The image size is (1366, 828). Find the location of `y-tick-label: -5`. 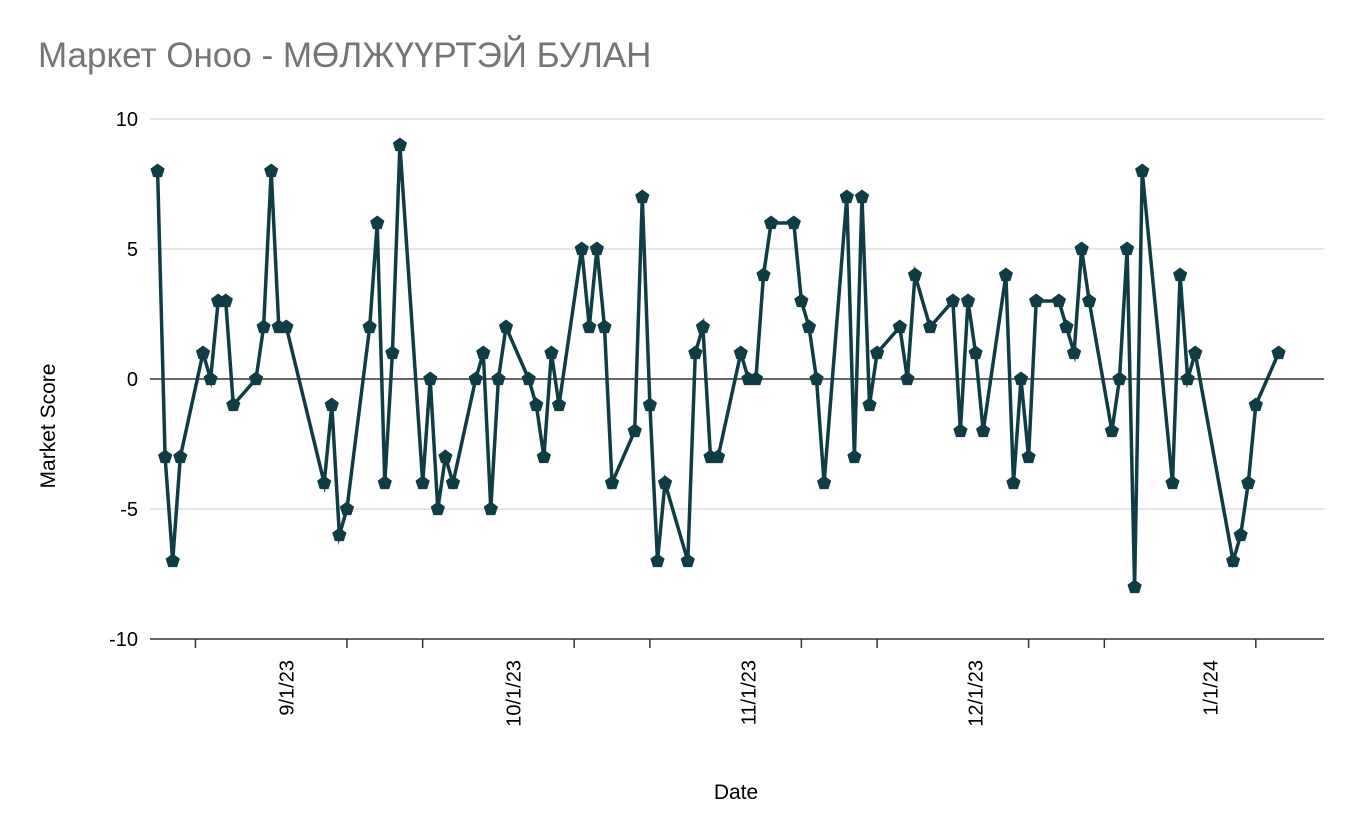

y-tick-label: -5 is located at coordinates (129, 510).